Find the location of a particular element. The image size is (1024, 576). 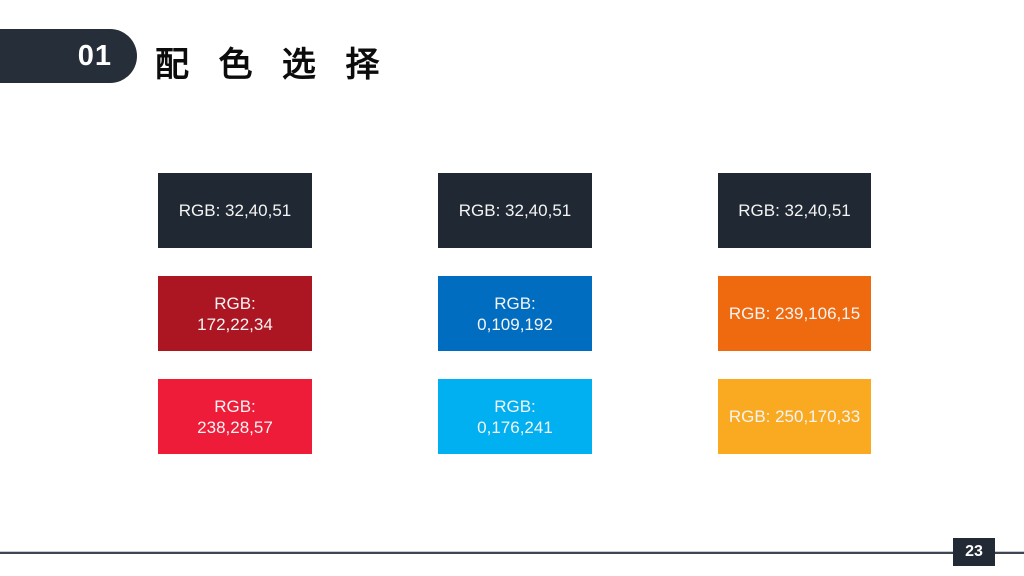

page-number-label: 23 is located at coordinates (974, 551).